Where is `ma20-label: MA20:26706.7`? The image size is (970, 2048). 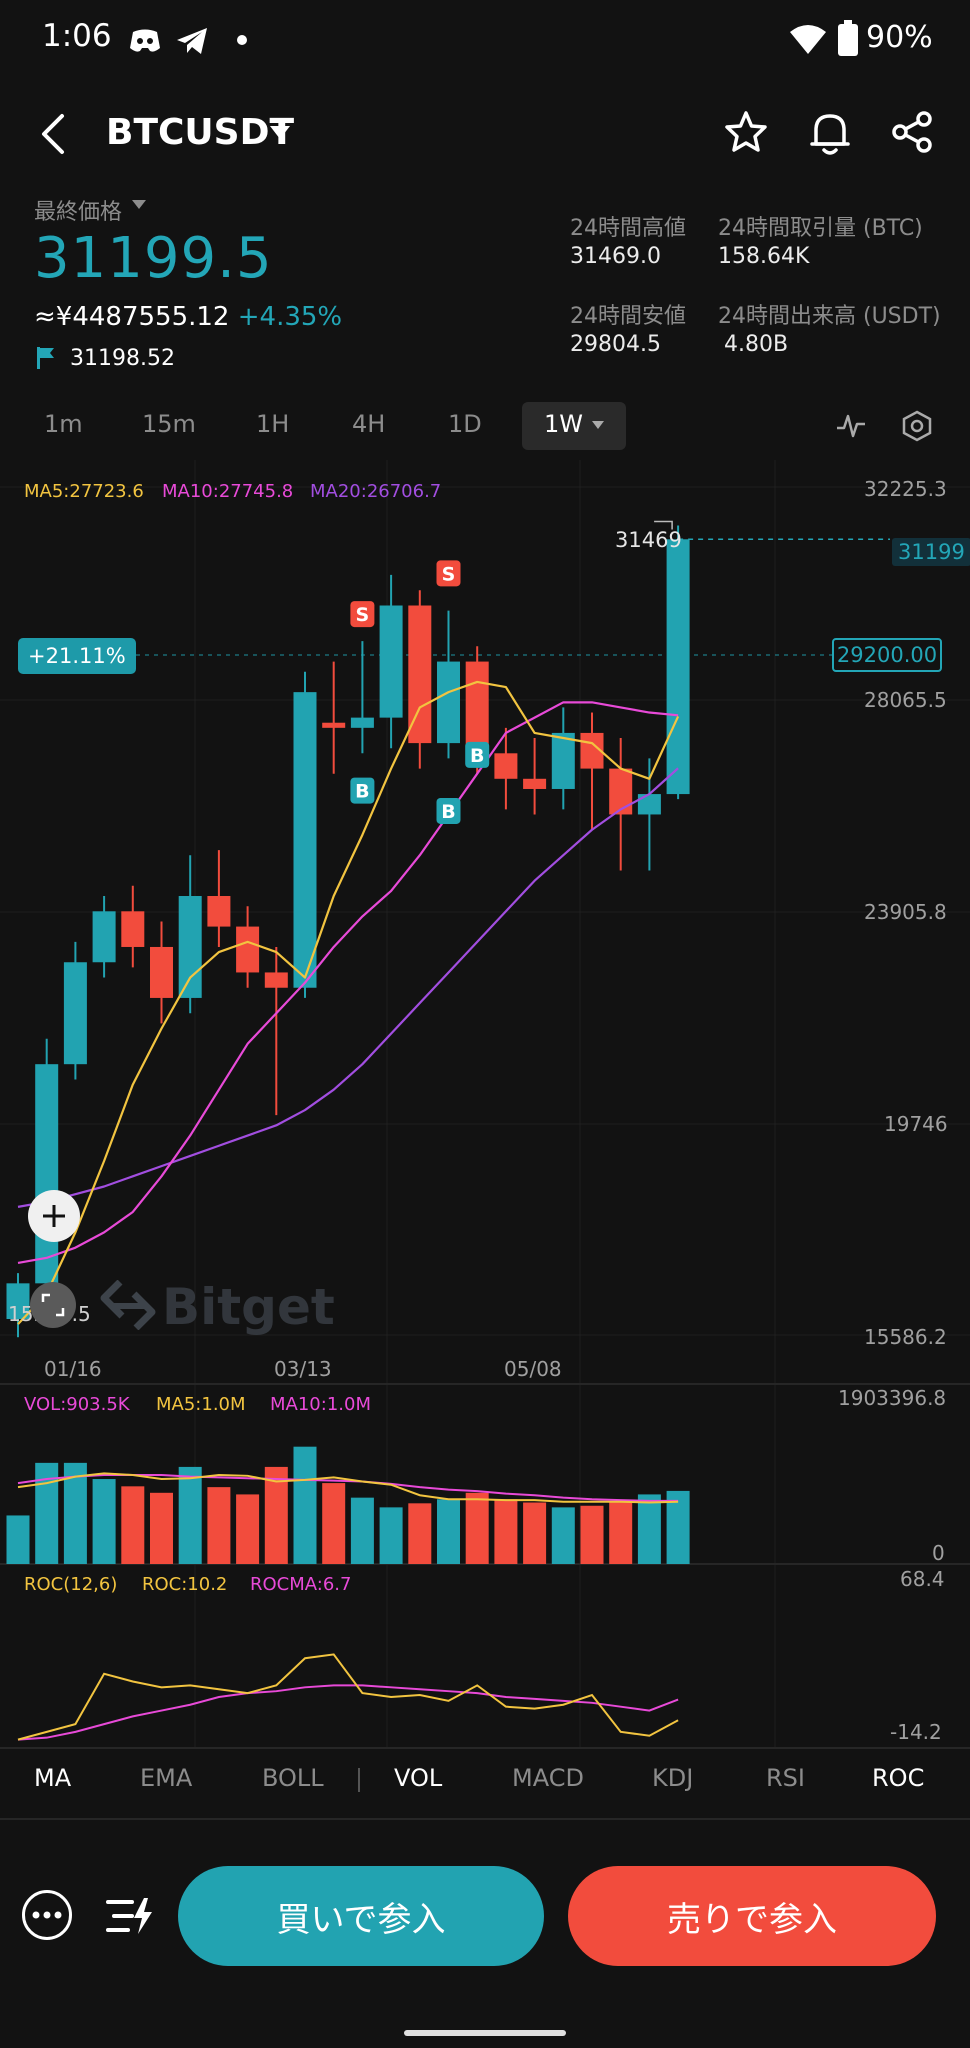
ma20-label: MA20:26706.7 is located at coordinates (376, 491).